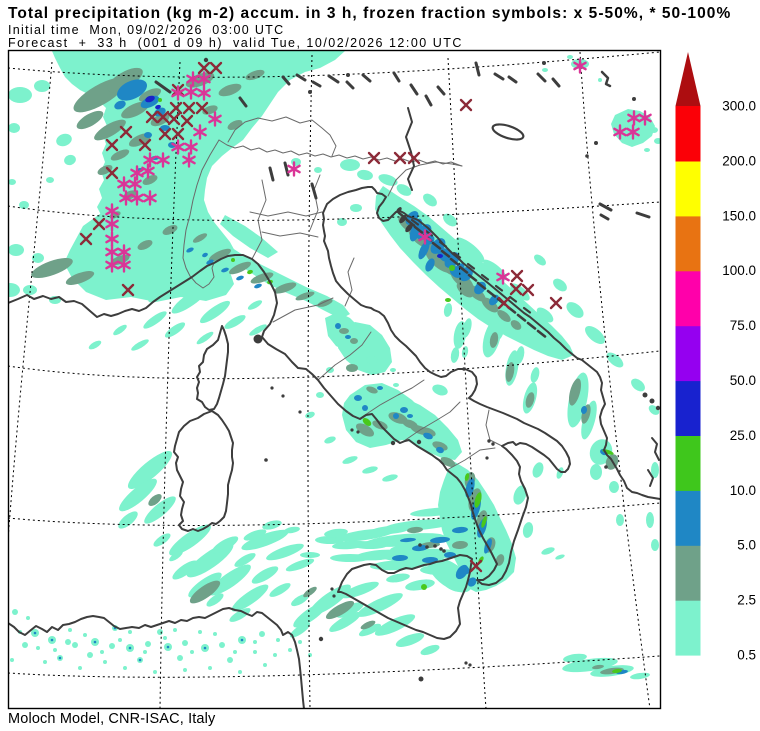  I want to click on svg-text: 150.0, so click(739, 215).